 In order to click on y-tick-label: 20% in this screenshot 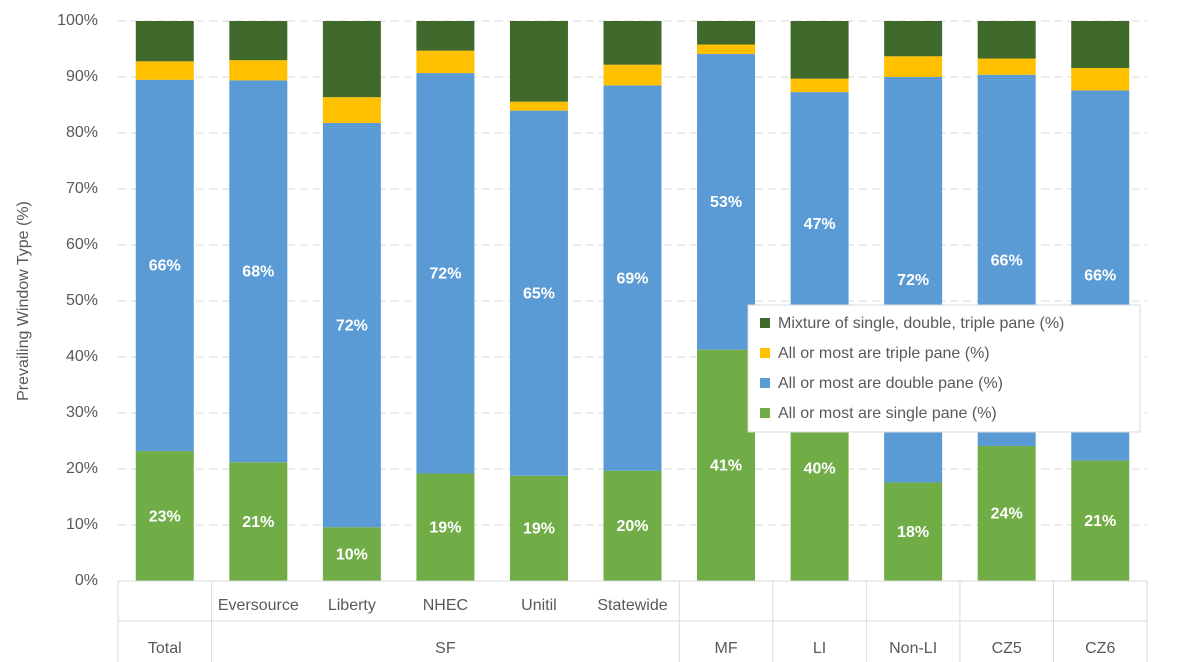, I will do `click(82, 468)`.